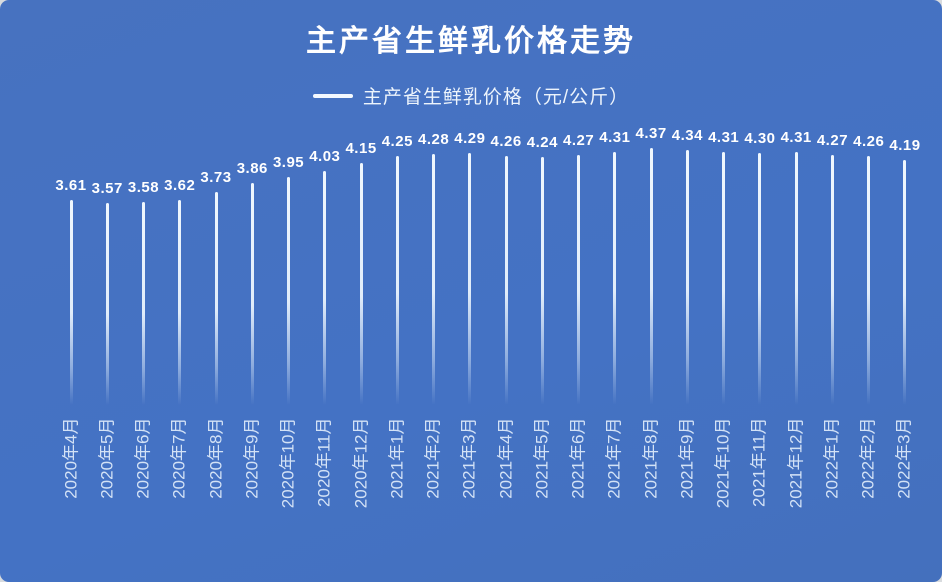 The image size is (942, 582). I want to click on legend: 主产省生鲜乳价格（元/公斤）, so click(471, 95).